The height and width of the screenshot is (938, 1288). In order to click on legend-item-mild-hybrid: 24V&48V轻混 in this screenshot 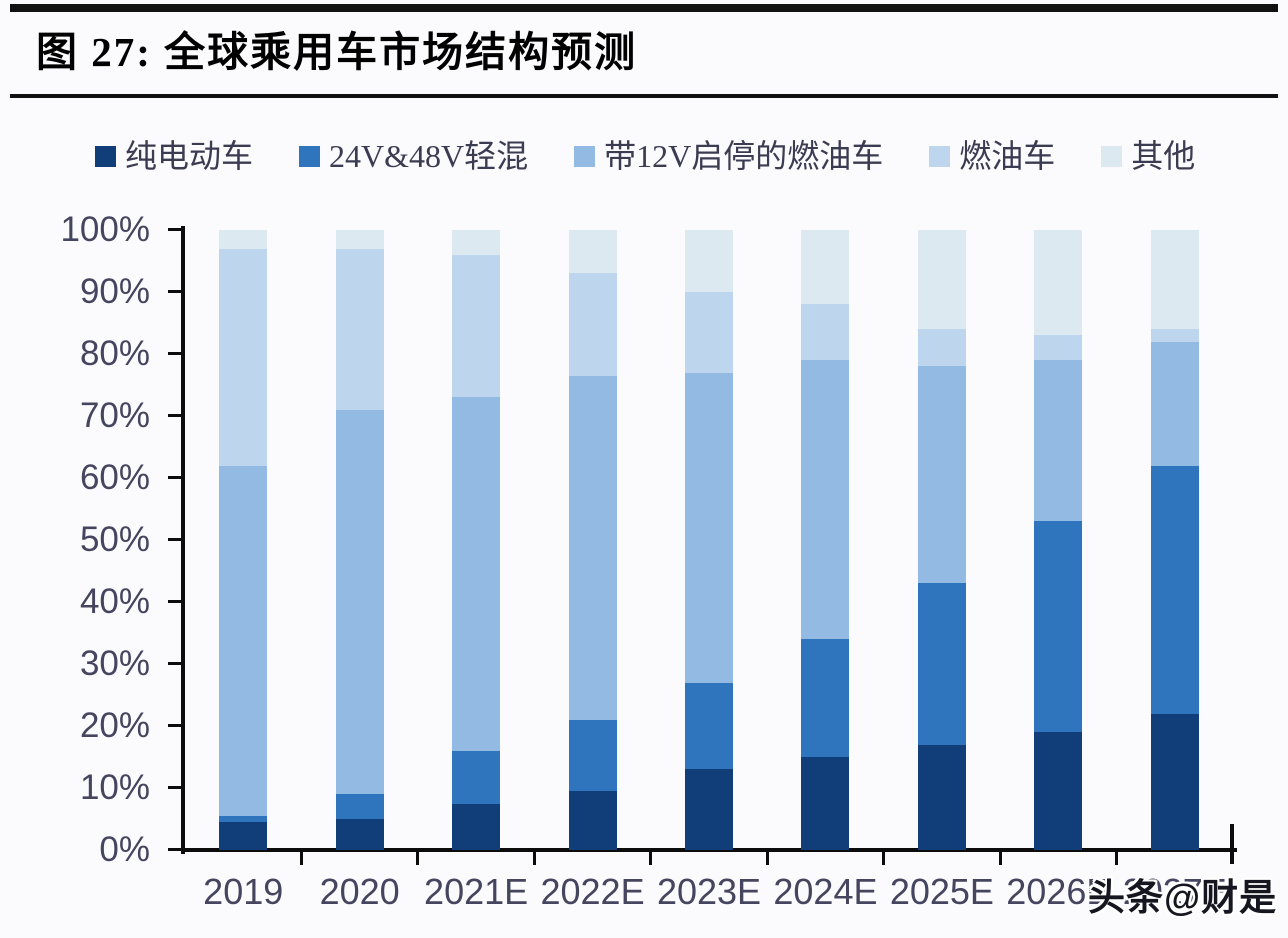, I will do `click(413, 156)`.